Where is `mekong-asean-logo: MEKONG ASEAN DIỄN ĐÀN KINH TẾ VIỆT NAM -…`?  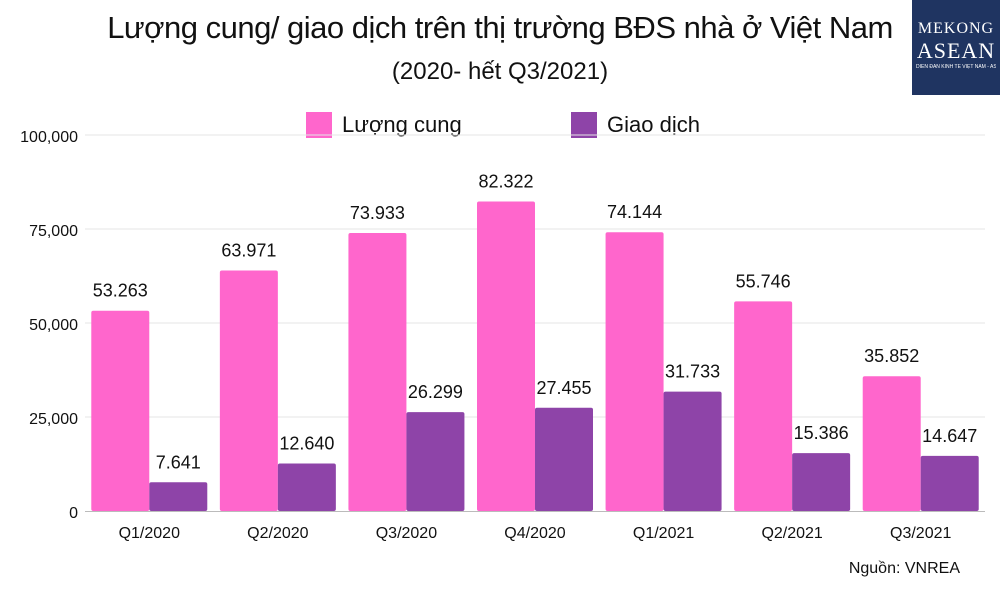 mekong-asean-logo: MEKONG ASEAN DIỄN ĐÀN KINH TẾ VIỆT NAM -… is located at coordinates (956, 47).